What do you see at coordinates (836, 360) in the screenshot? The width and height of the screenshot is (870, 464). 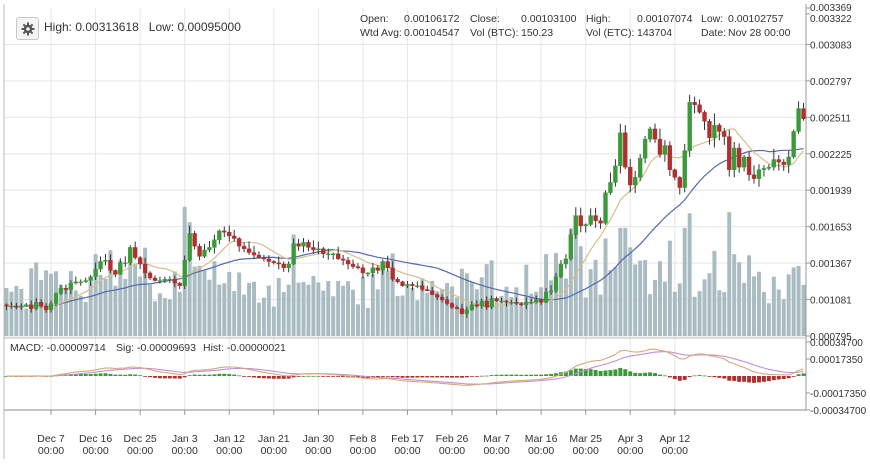 I see `macd-tick-label: 0.00017350` at bounding box center [836, 360].